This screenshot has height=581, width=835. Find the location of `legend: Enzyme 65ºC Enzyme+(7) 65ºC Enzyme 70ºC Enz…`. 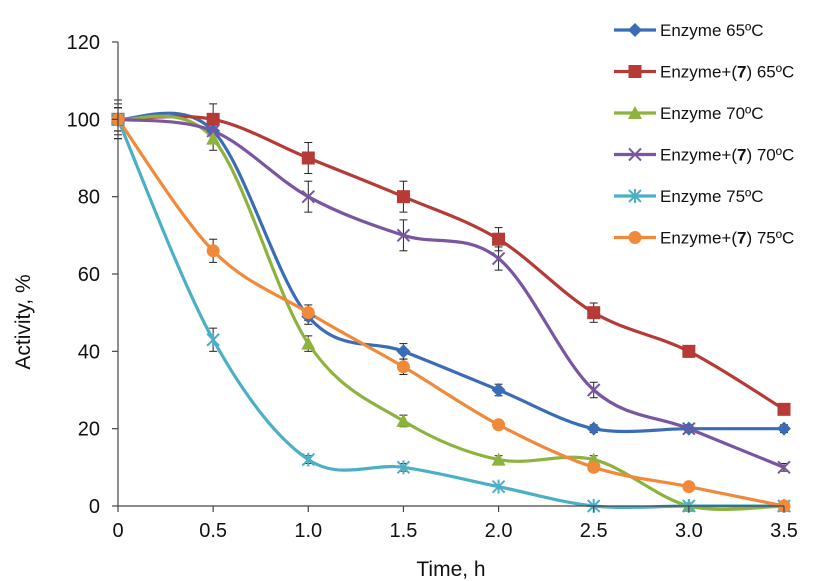

legend: Enzyme 65ºC Enzyme+(7) 65ºC Enzyme 70ºC Enz… is located at coordinates (704, 134).